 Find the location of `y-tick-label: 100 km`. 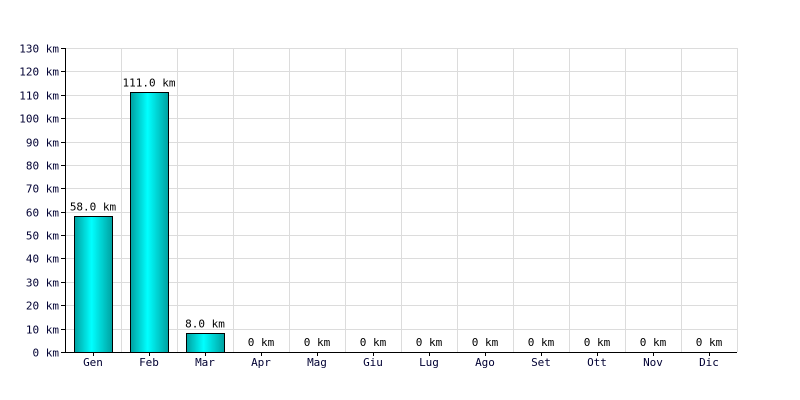

y-tick-label: 100 km is located at coordinates (39, 119).